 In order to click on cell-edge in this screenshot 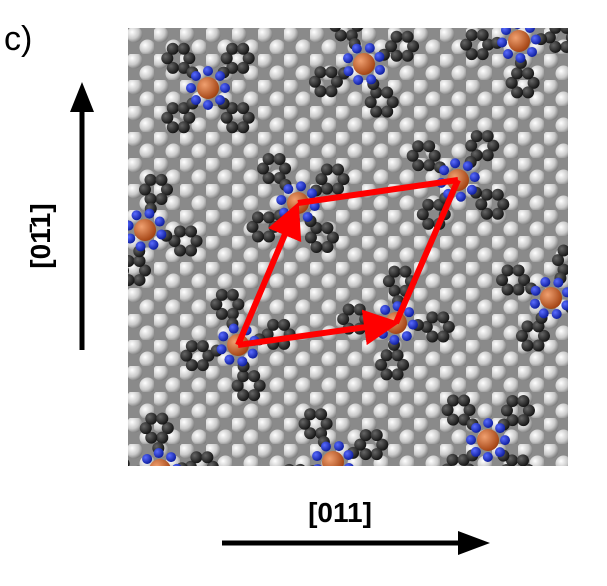, I will do `click(427, 251)`.